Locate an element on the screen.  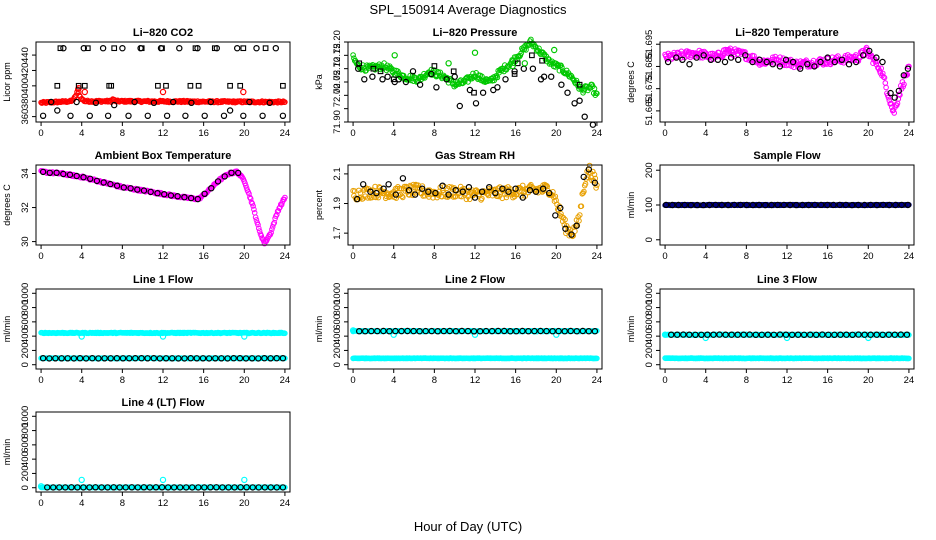
y-axis-label: ml/min is located at coordinates (631, 329).